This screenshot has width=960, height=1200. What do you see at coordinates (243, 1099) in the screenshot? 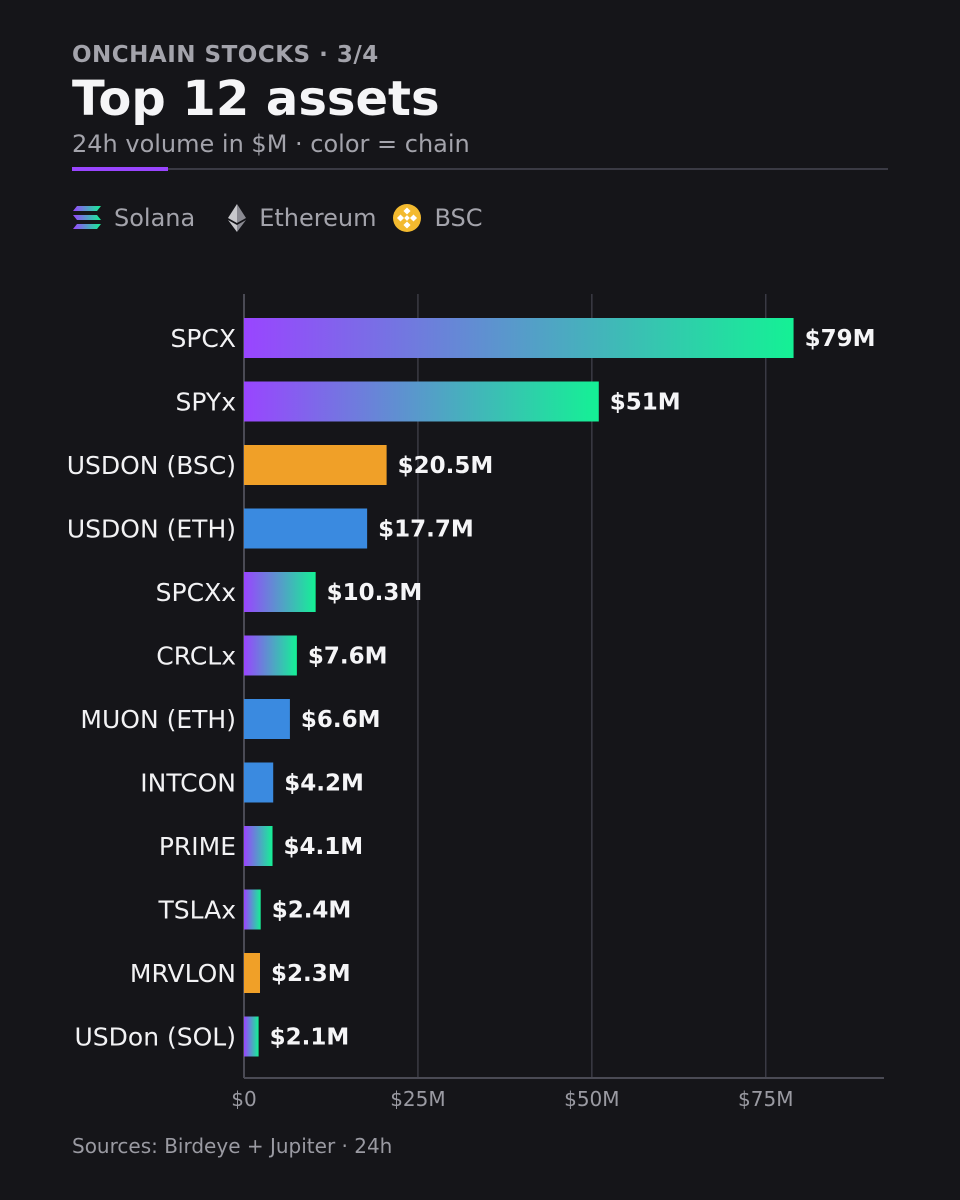
I see `x-tick-label: $0` at bounding box center [243, 1099].